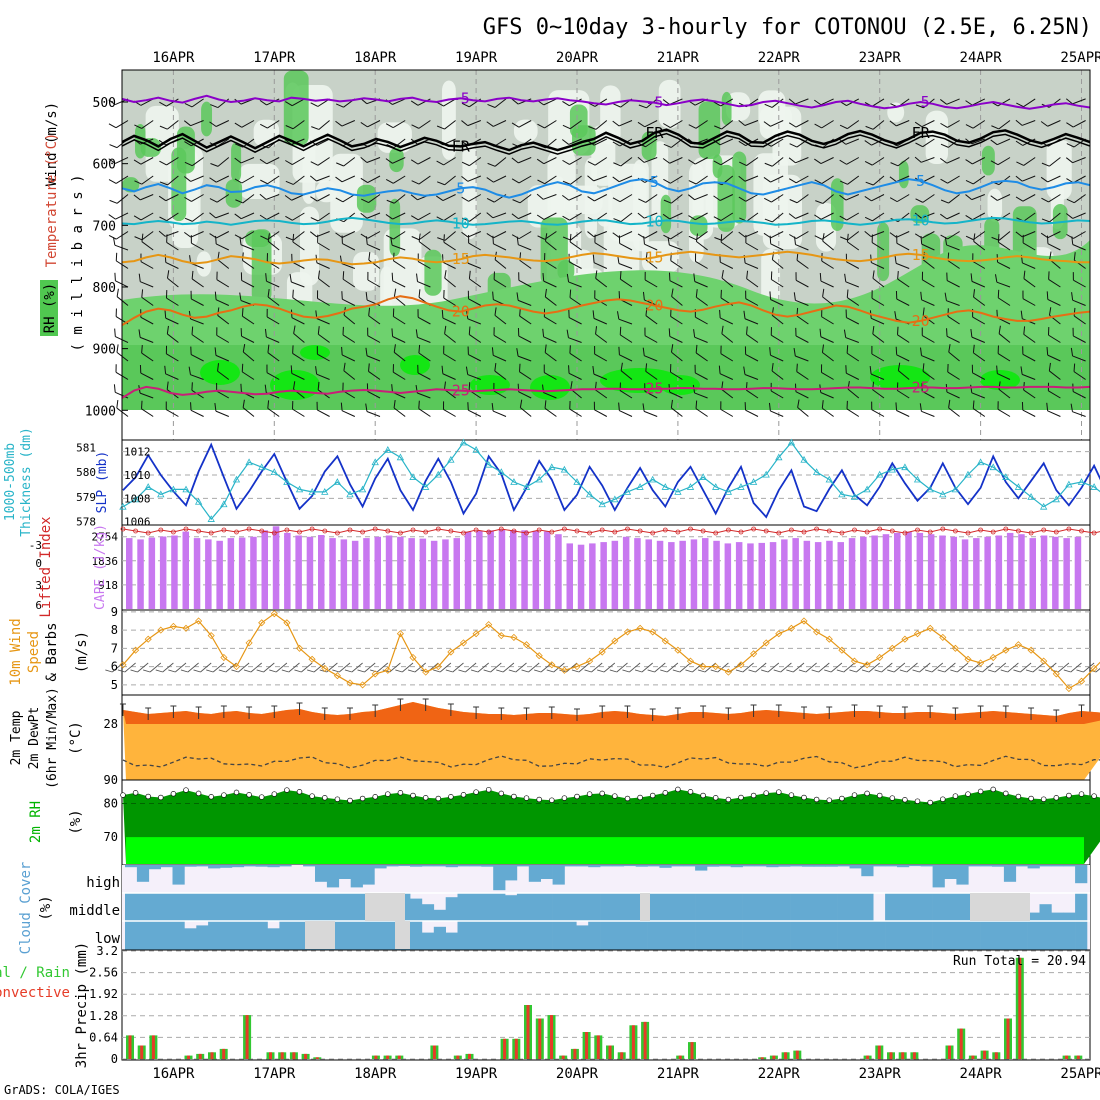 This screenshot has height=1100, width=1100. Describe the element at coordinates (525, 671) in the screenshot. I see `wind10-barb-flag` at that location.